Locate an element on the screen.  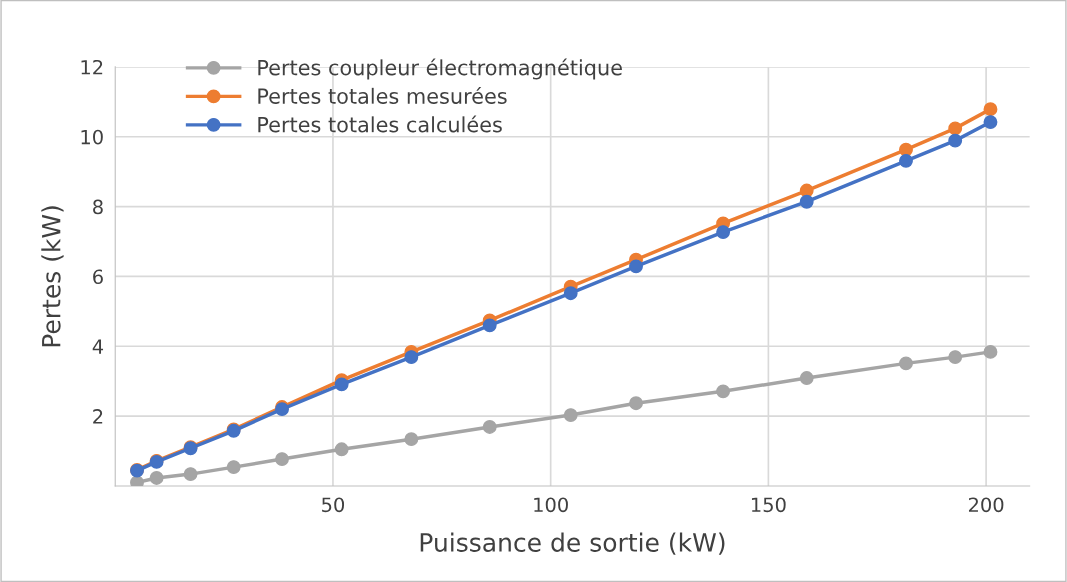
y-axis-title: Pertes (kW) is located at coordinates (52, 276).